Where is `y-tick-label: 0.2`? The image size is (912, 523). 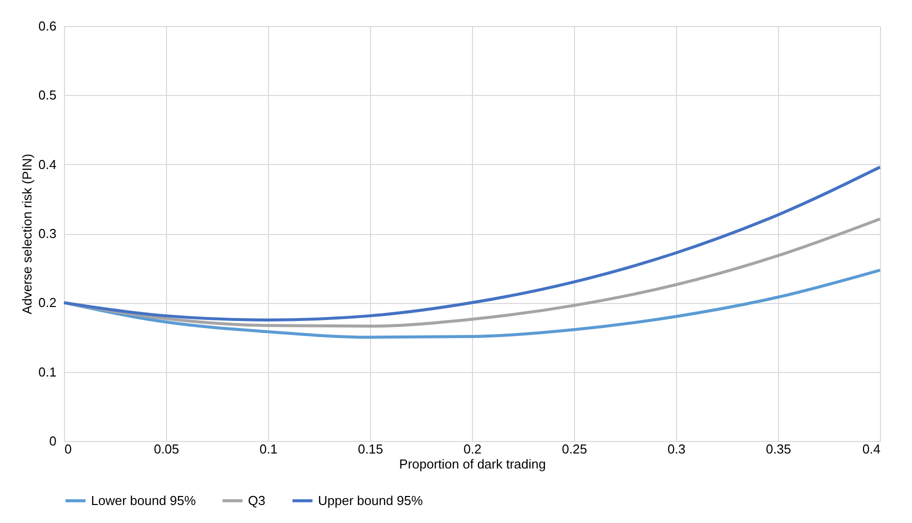
y-tick-label: 0.2 is located at coordinates (47, 302).